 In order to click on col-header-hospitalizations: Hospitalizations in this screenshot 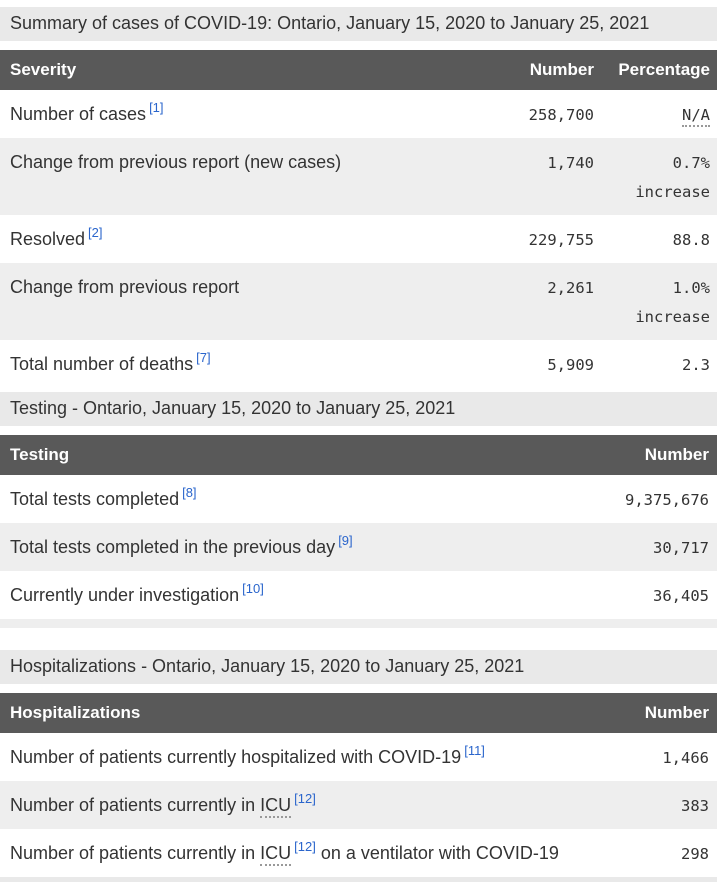, I will do `click(288, 713)`.